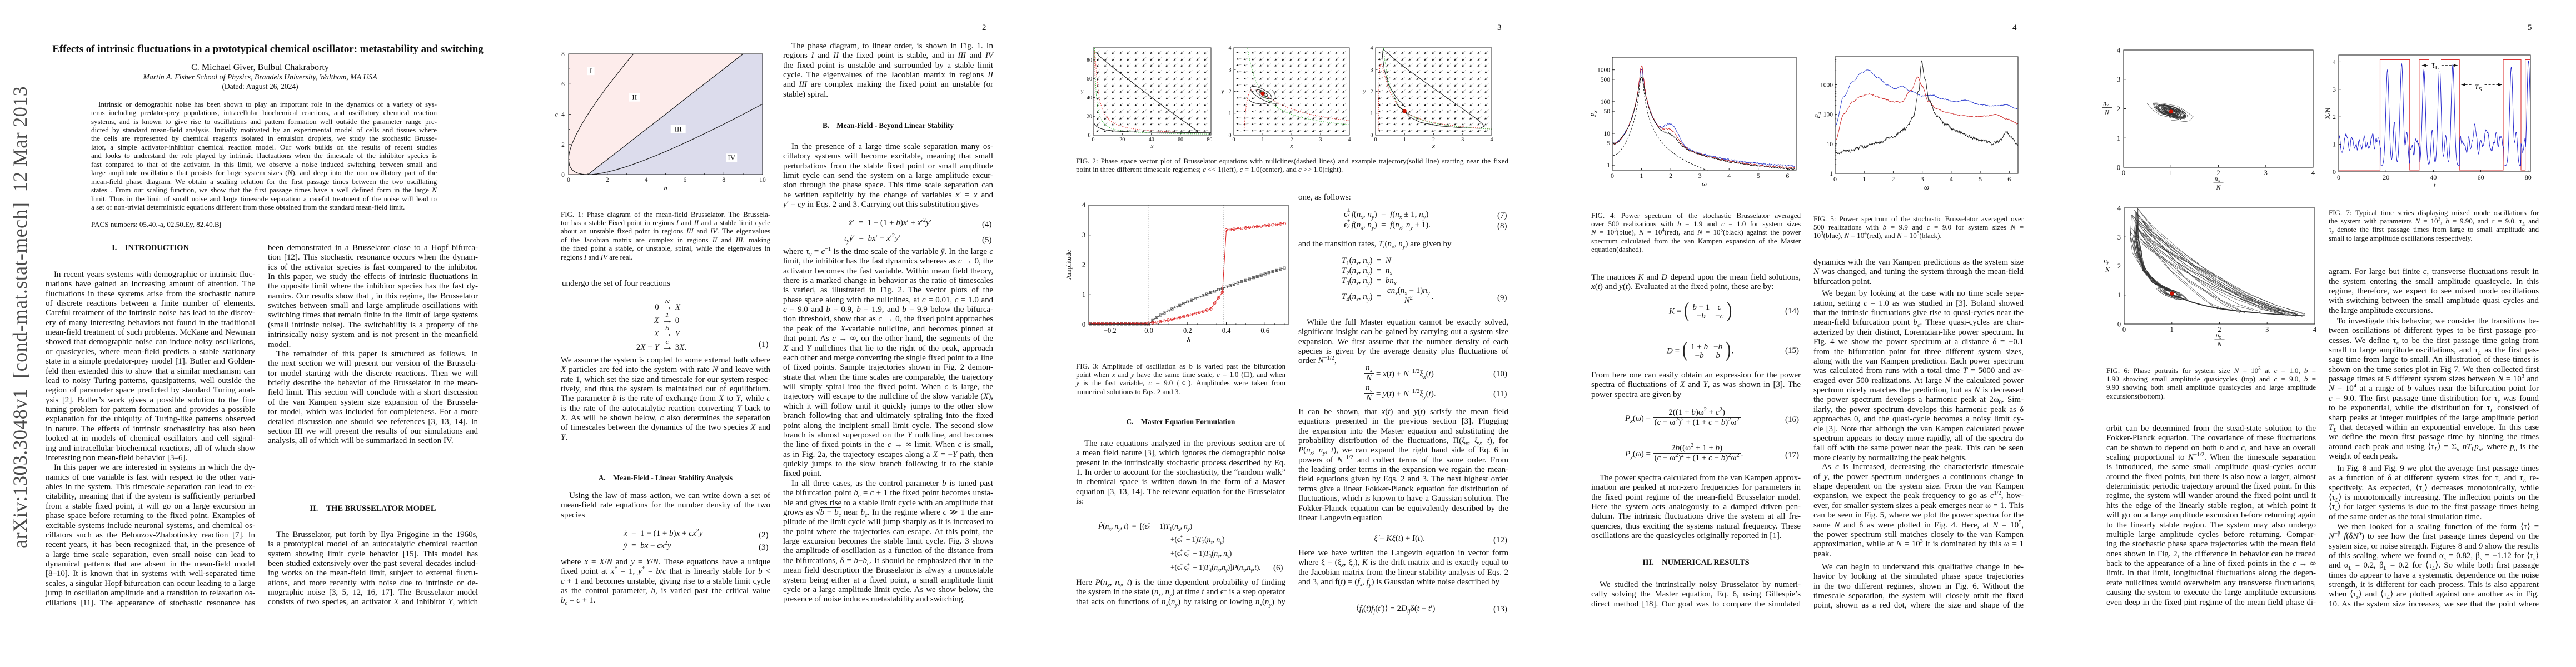 The width and height of the screenshot is (2576, 667). What do you see at coordinates (1926, 187) in the screenshot?
I see `svg-text: ω` at bounding box center [1926, 187].